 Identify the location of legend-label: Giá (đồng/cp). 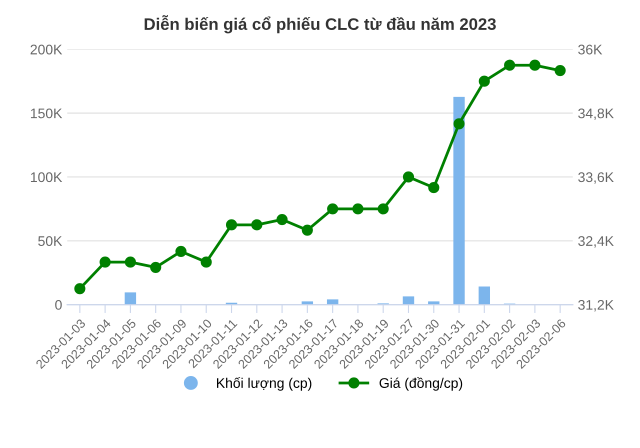
(421, 384).